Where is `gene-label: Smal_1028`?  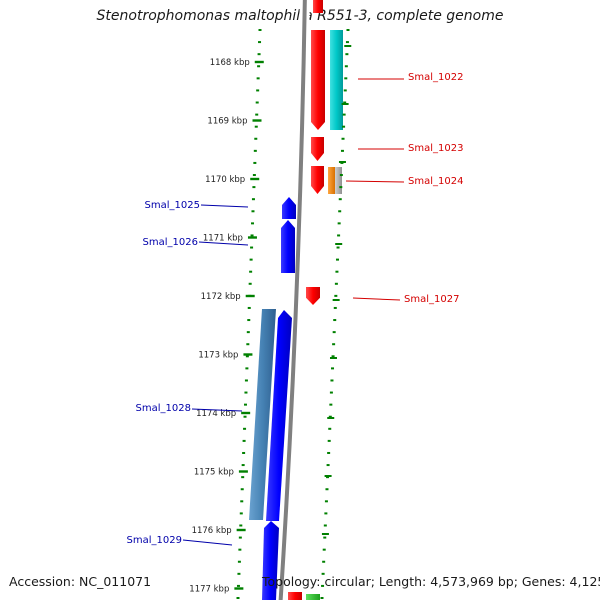 gene-label: Smal_1028 is located at coordinates (163, 408).